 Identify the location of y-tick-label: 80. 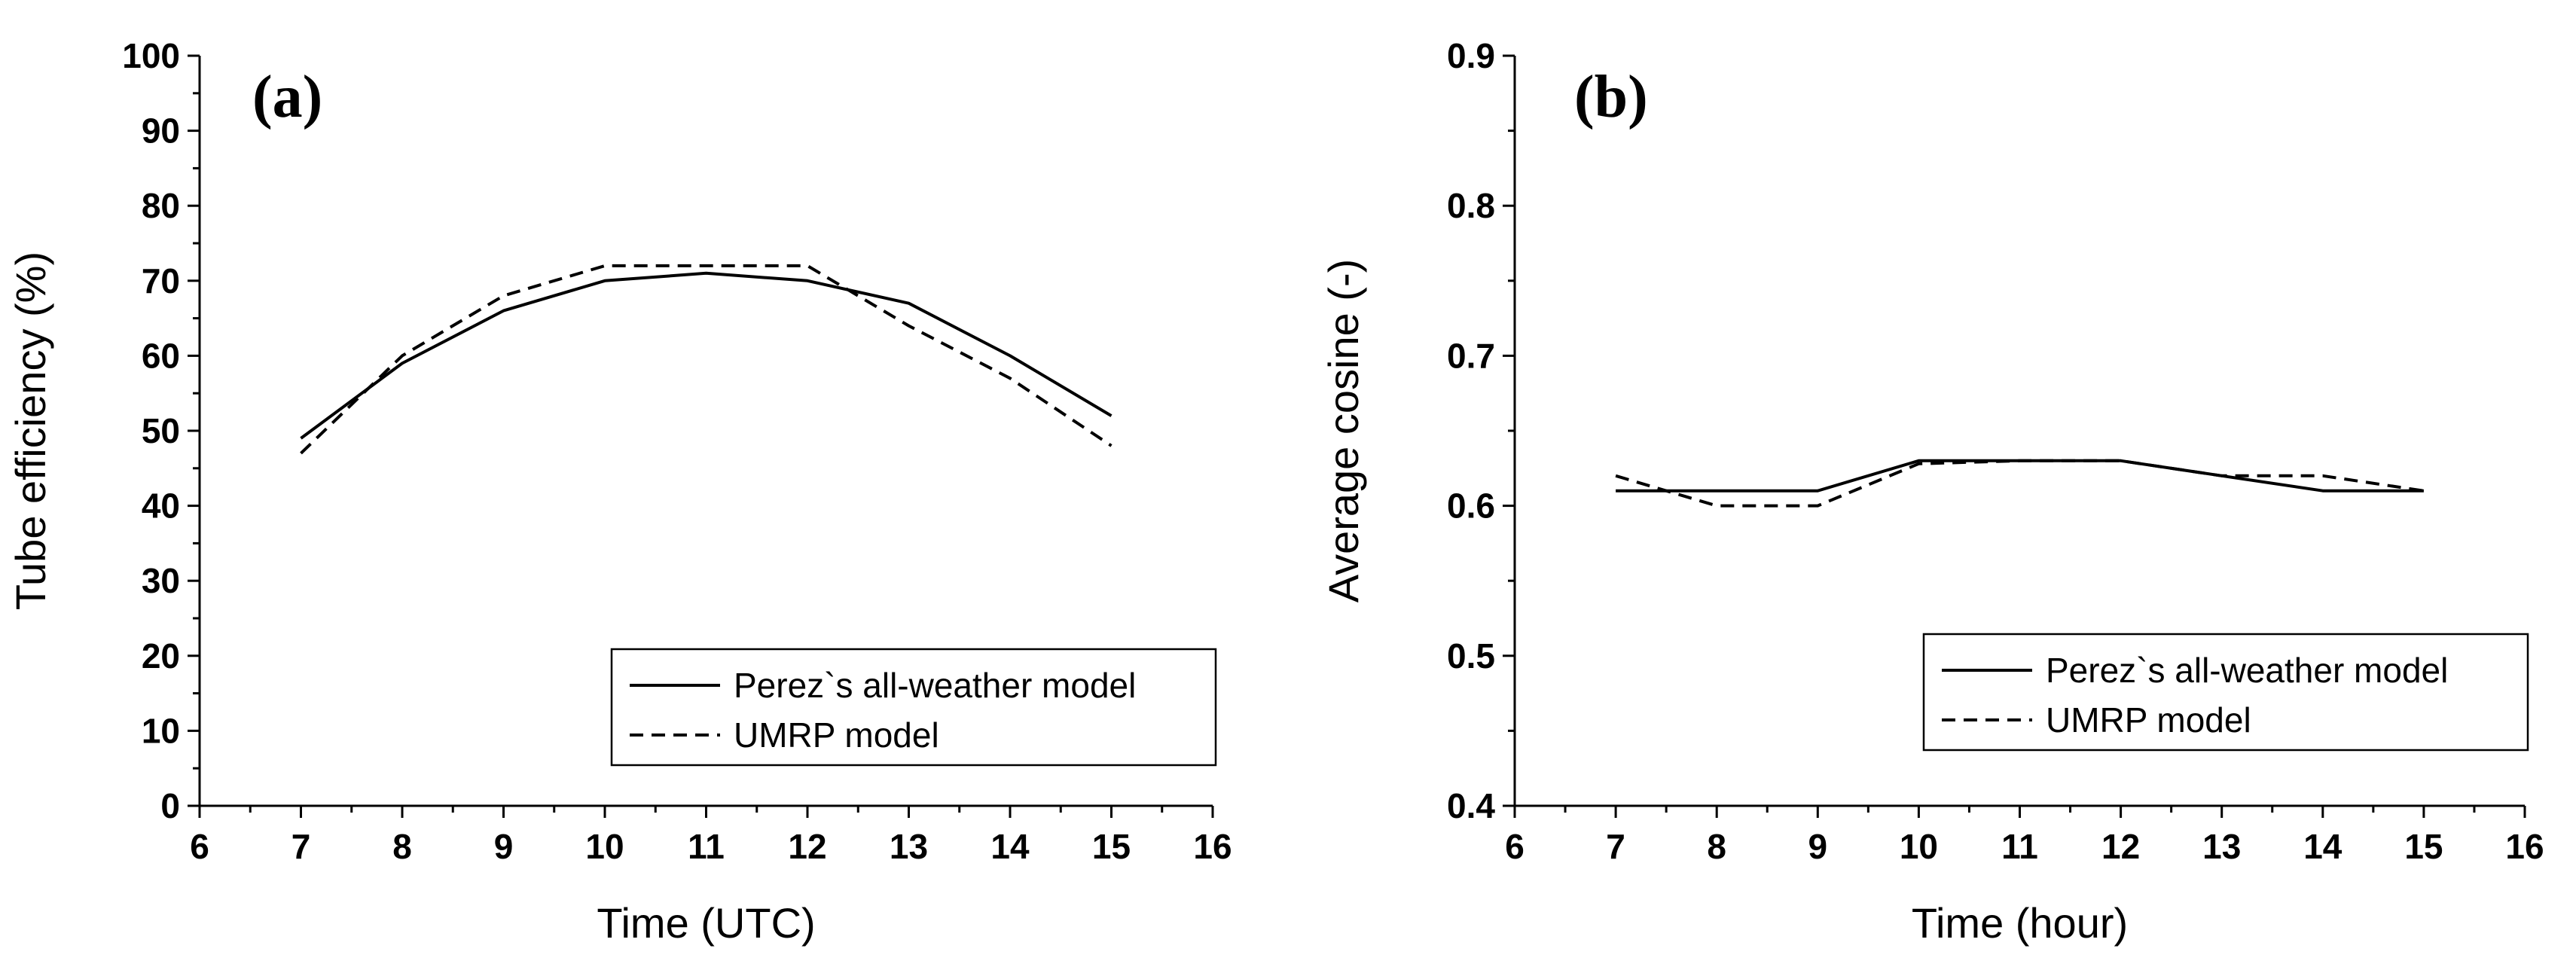
(161, 205).